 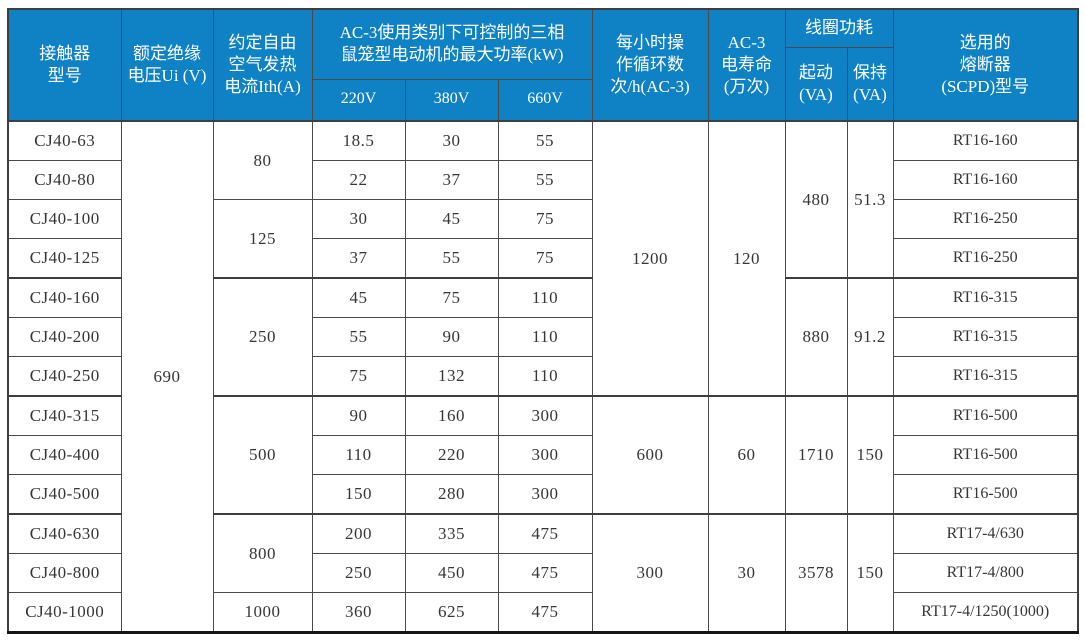 I want to click on fuse-cell: RT17-4/630, so click(x=985, y=533).